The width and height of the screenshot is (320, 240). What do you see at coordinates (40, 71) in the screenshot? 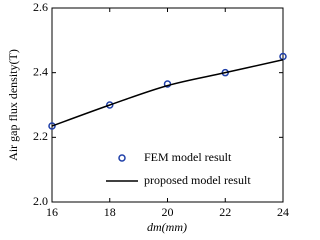
I see `y-tick-label: 2.4` at bounding box center [40, 71].